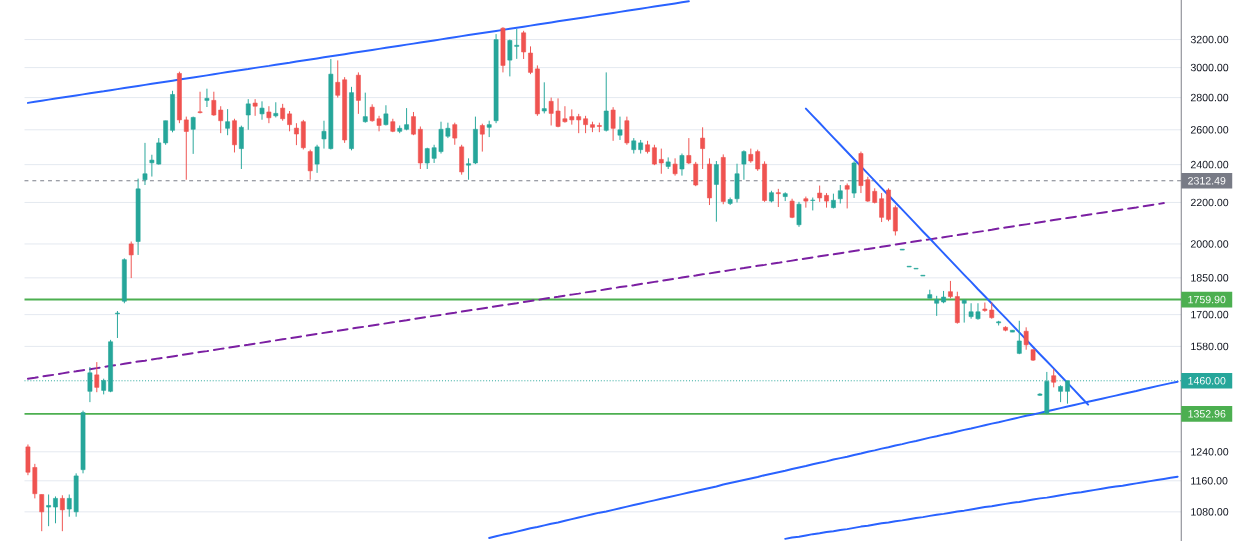 This screenshot has width=1233, height=541. I want to click on y-tick-label: 3200.00, so click(1209, 39).